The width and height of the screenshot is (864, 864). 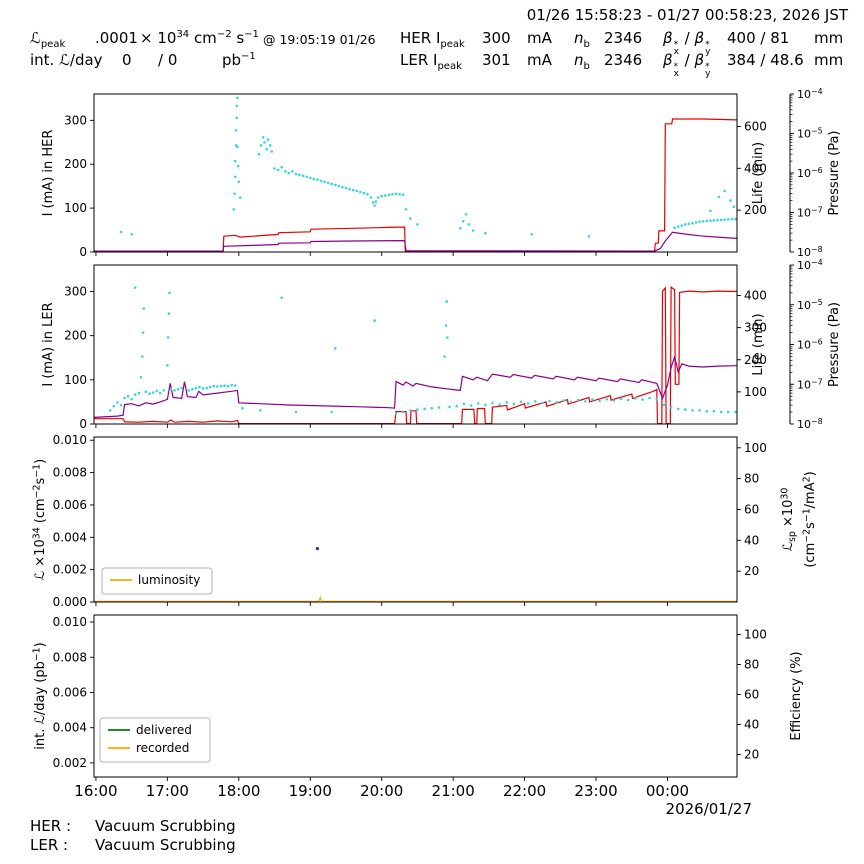 I want to click on x-tick-label: 17:00, so click(x=167, y=791).